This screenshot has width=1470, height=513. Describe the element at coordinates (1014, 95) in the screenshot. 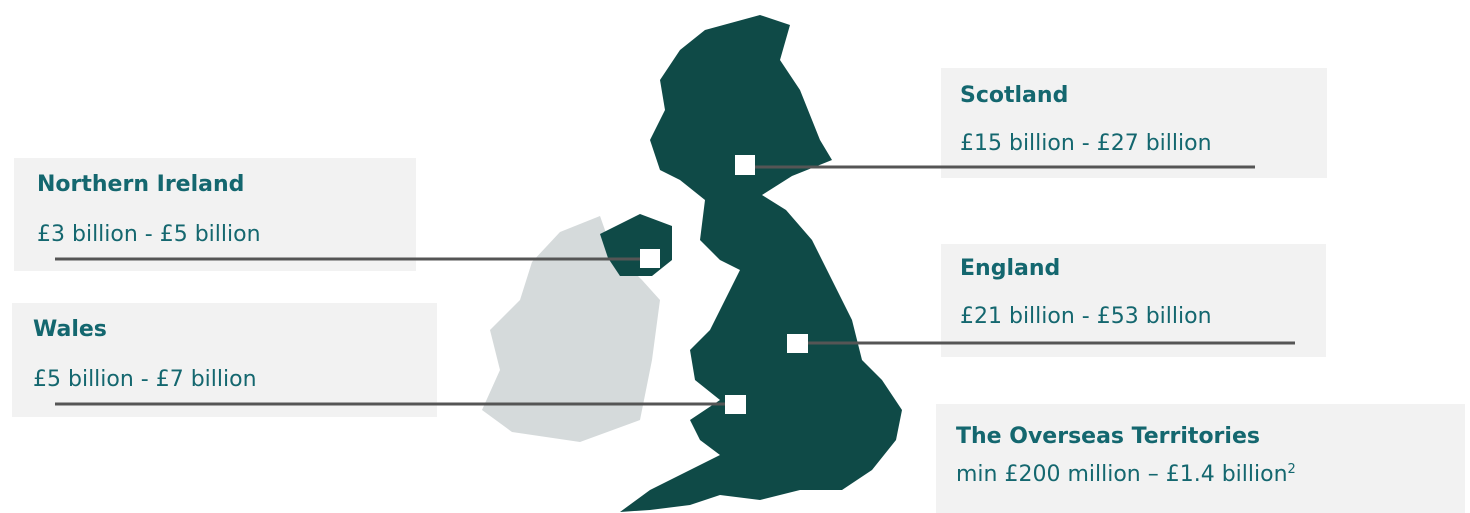

I see `region-name: Scotland` at that location.